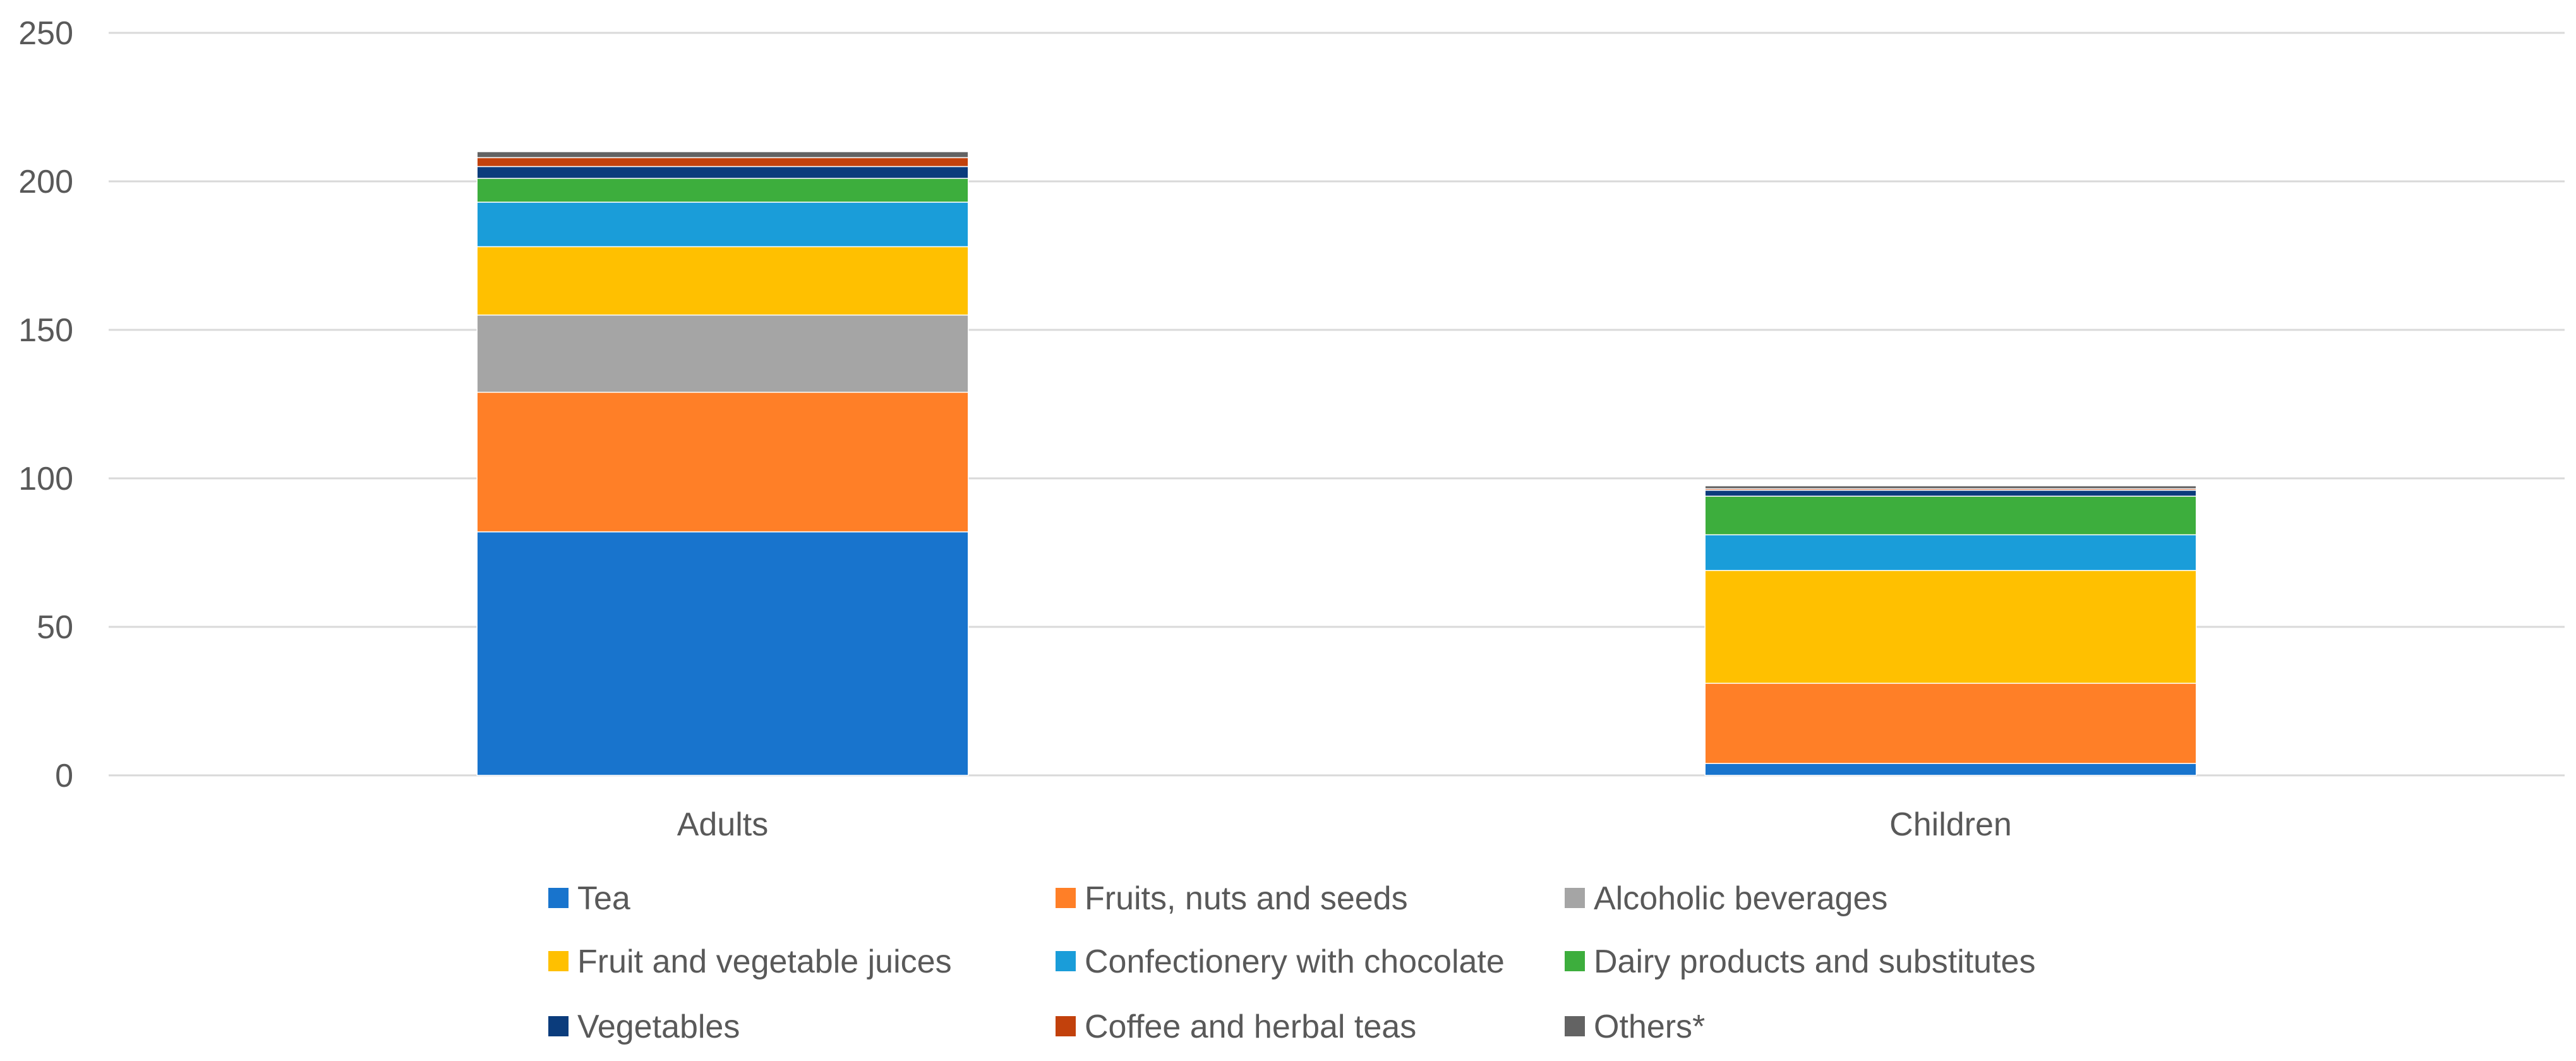  What do you see at coordinates (722, 155) in the screenshot?
I see `bar-segment-adults-others` at bounding box center [722, 155].